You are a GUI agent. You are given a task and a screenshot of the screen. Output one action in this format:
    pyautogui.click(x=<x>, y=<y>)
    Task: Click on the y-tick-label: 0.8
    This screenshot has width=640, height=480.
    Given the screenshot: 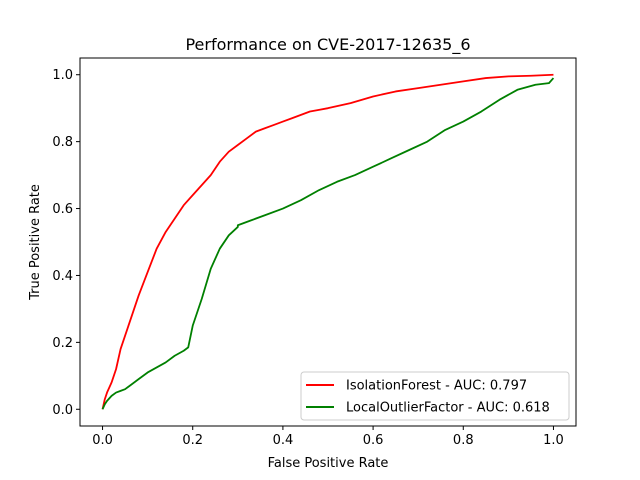 What is the action you would take?
    pyautogui.click(x=62, y=142)
    